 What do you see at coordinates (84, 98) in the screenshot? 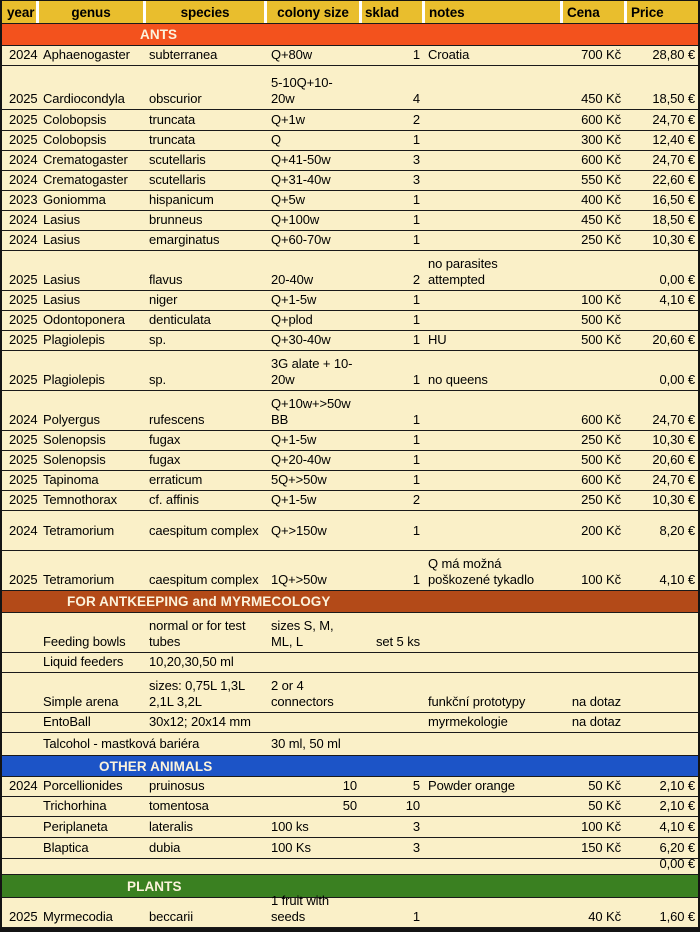
I see `cell-genus: Cardiocondyla` at bounding box center [84, 98].